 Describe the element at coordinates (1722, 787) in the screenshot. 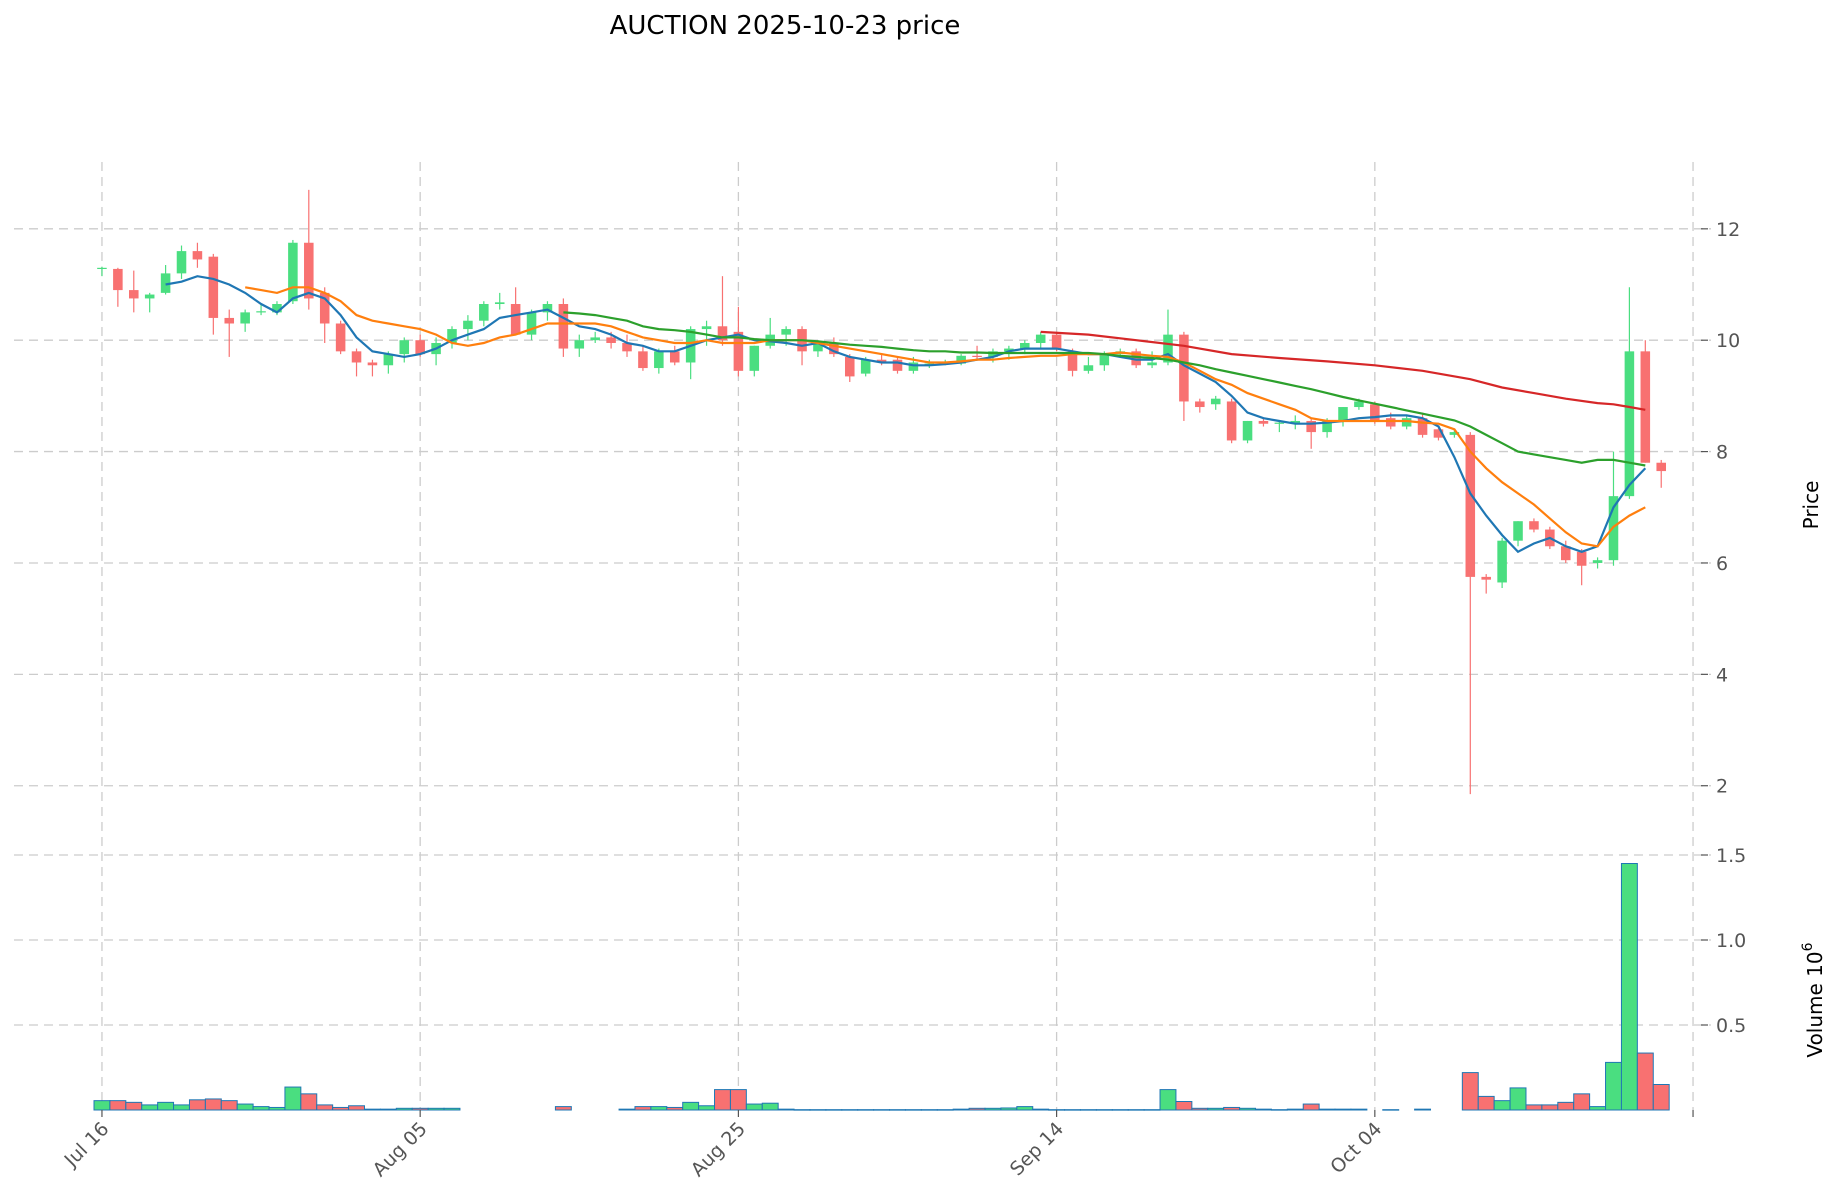

I see `price-tick-label: 2` at that location.